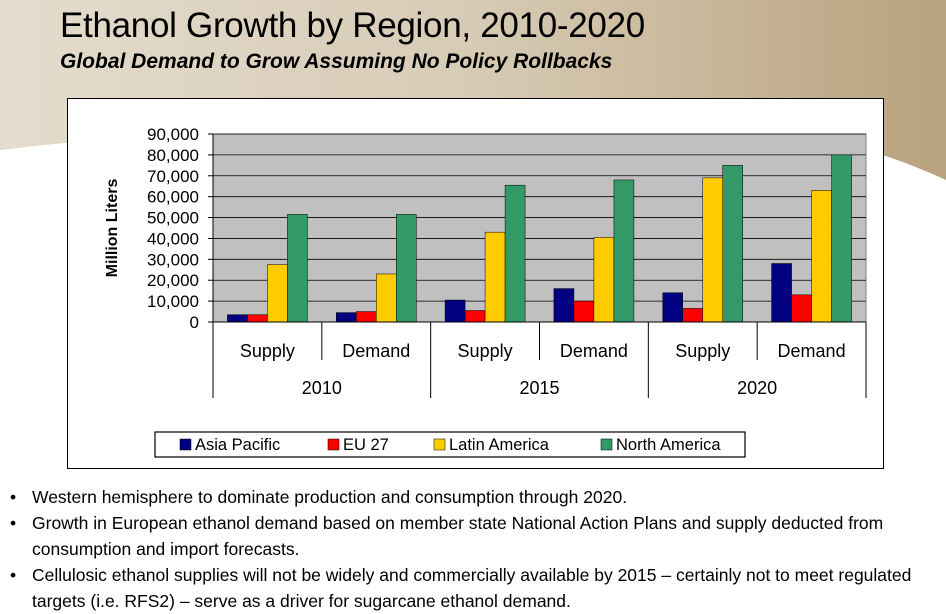 This screenshot has height=614, width=946. I want to click on y-tick-label: 90,000, so click(173, 134).